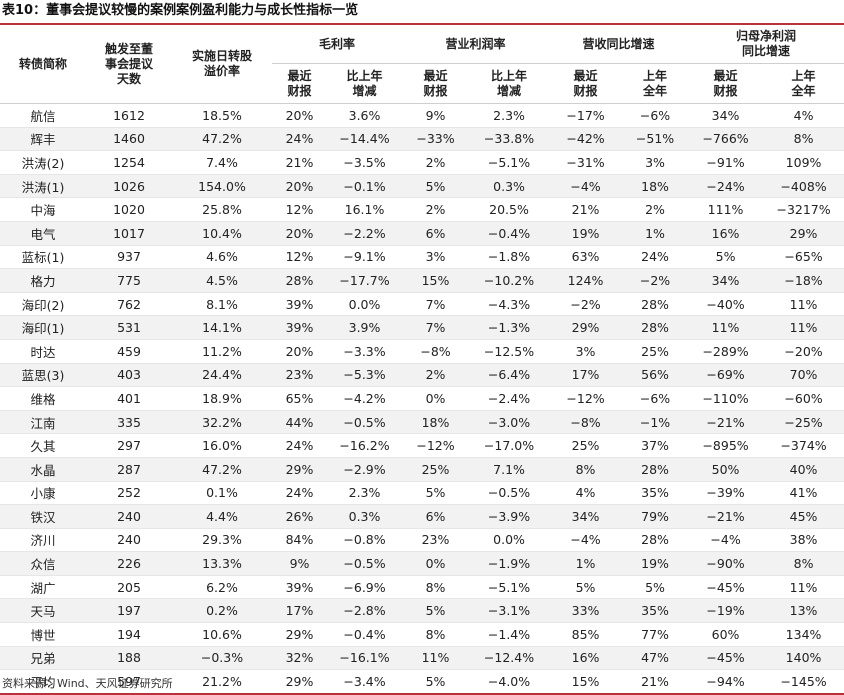 This screenshot has height=695, width=844. I want to click on rev-growth-full-year: 37%, so click(655, 445).